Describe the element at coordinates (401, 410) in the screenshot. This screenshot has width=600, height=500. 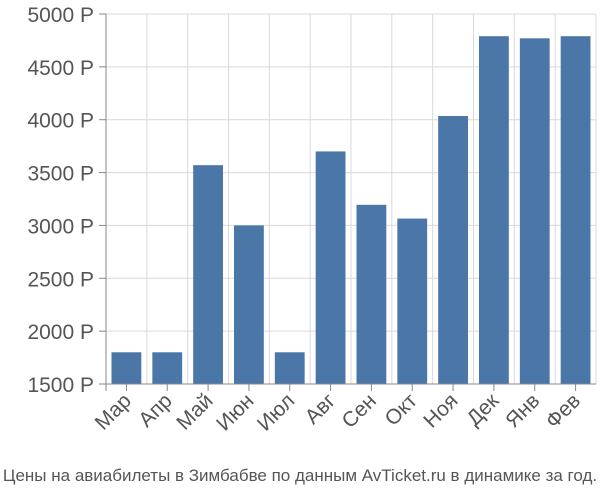
I see `x-tick-label: Окт` at that location.